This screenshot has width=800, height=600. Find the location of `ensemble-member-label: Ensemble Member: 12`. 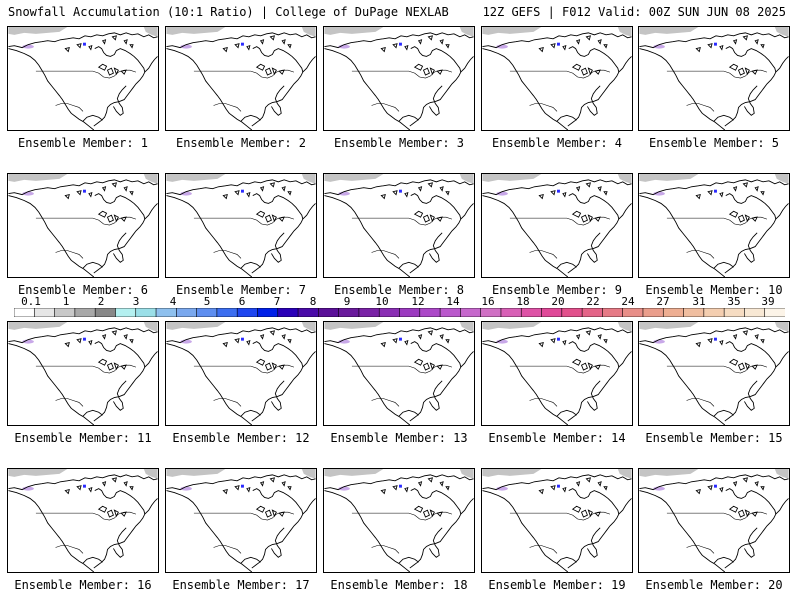

ensemble-member-label: Ensemble Member: 12 is located at coordinates (241, 438).